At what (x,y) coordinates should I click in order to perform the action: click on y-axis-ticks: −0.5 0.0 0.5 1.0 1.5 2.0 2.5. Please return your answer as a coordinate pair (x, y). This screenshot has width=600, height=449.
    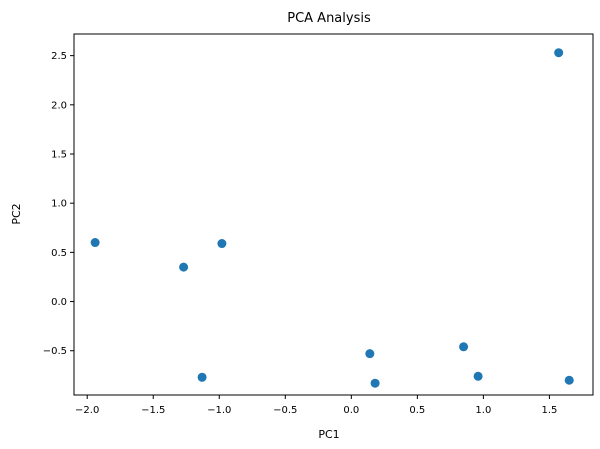
    Looking at the image, I should click on (58, 204).